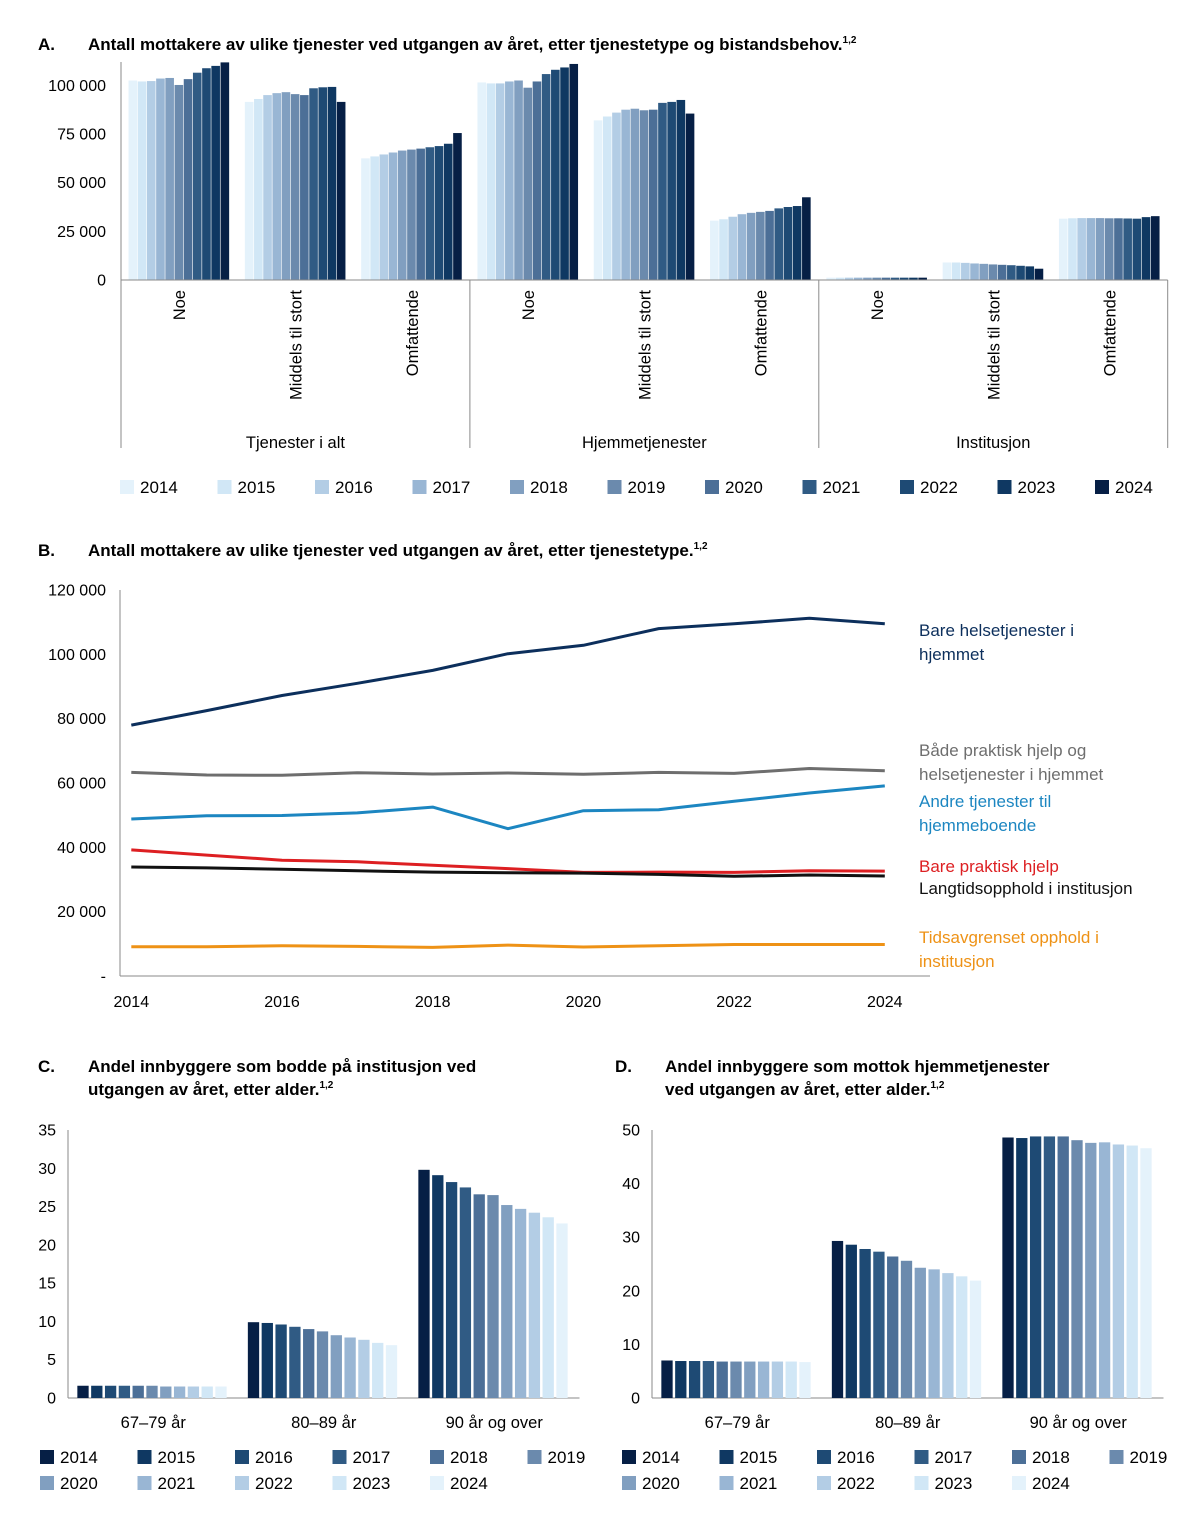  I want to click on x-tick-label: 2016, so click(282, 1002).